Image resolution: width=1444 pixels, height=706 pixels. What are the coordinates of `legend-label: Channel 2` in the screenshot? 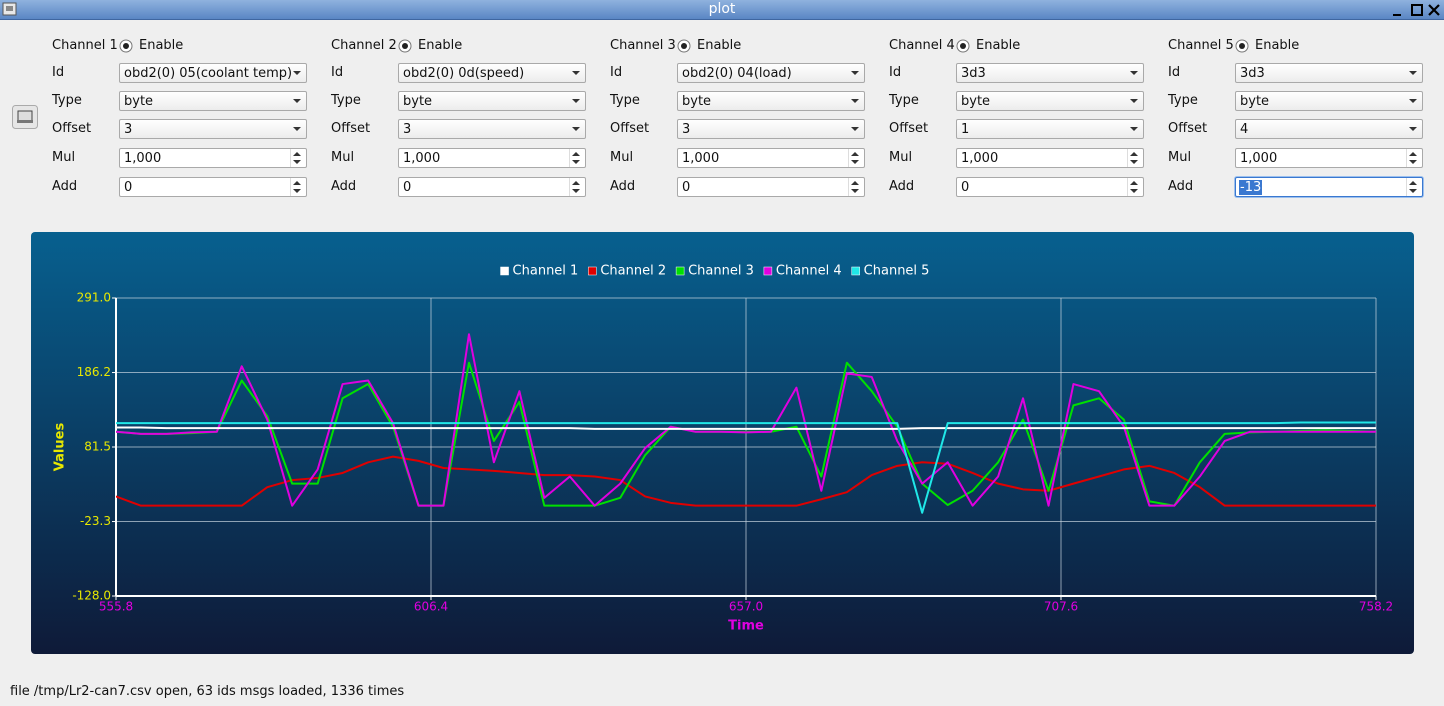 It's located at (633, 271).